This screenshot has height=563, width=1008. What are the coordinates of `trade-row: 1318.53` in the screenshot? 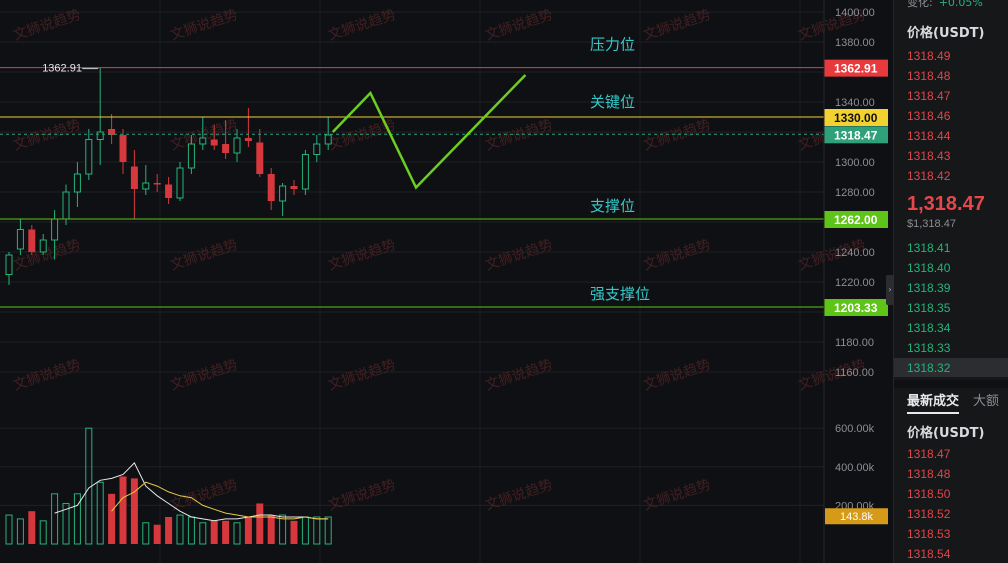 It's located at (929, 534).